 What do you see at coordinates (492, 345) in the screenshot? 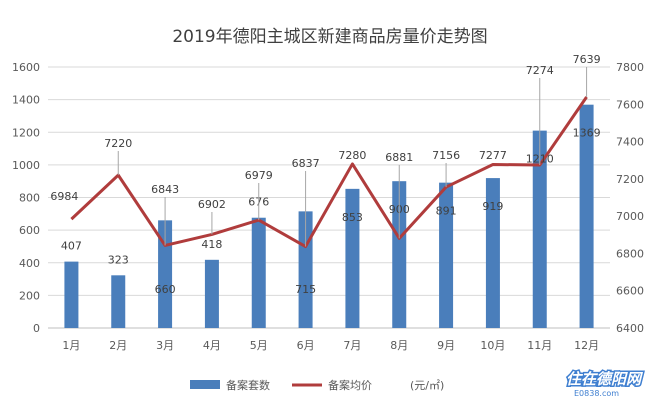
I see `x-axis-tick-label: 10月` at bounding box center [492, 345].